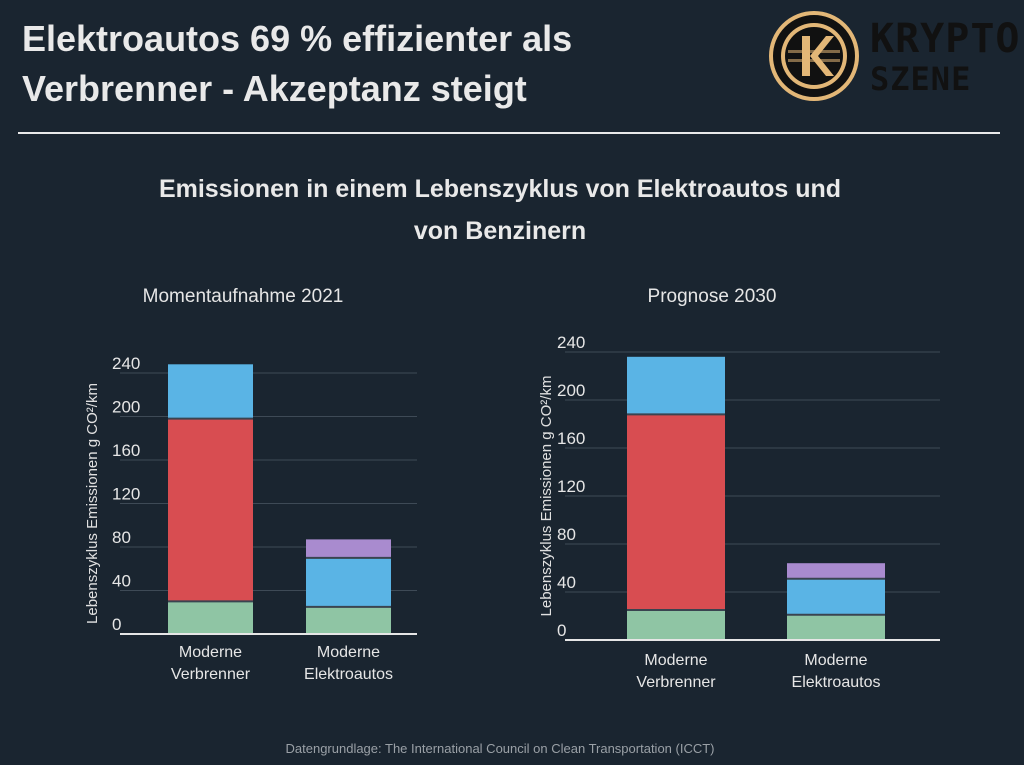 The width and height of the screenshot is (1024, 765). Describe the element at coordinates (243, 296) in the screenshot. I see `chart-title: Momentaufnahme 2021` at that location.